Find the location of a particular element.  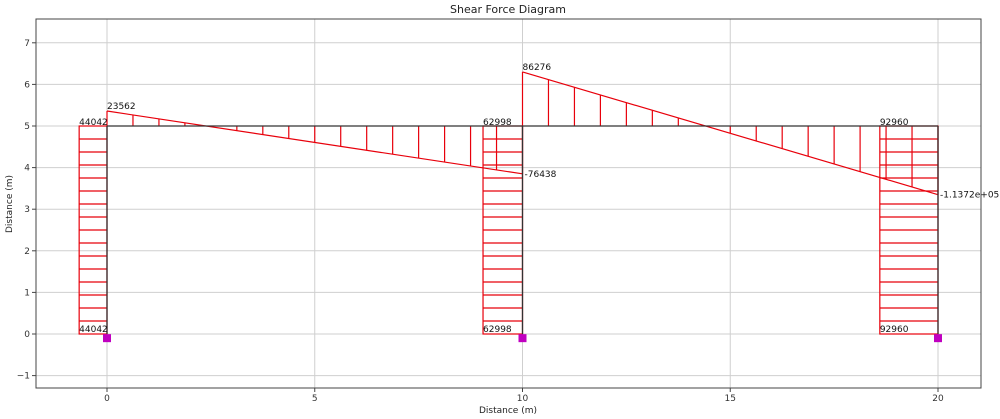

column-top-value: 92960 is located at coordinates (894, 123).